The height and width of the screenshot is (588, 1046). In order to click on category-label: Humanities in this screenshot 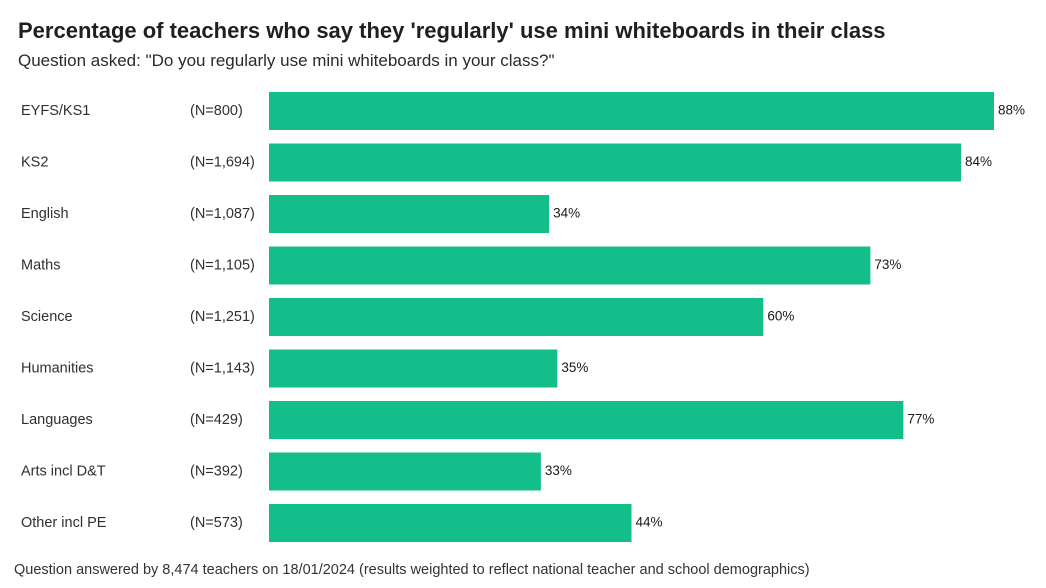, I will do `click(57, 368)`.